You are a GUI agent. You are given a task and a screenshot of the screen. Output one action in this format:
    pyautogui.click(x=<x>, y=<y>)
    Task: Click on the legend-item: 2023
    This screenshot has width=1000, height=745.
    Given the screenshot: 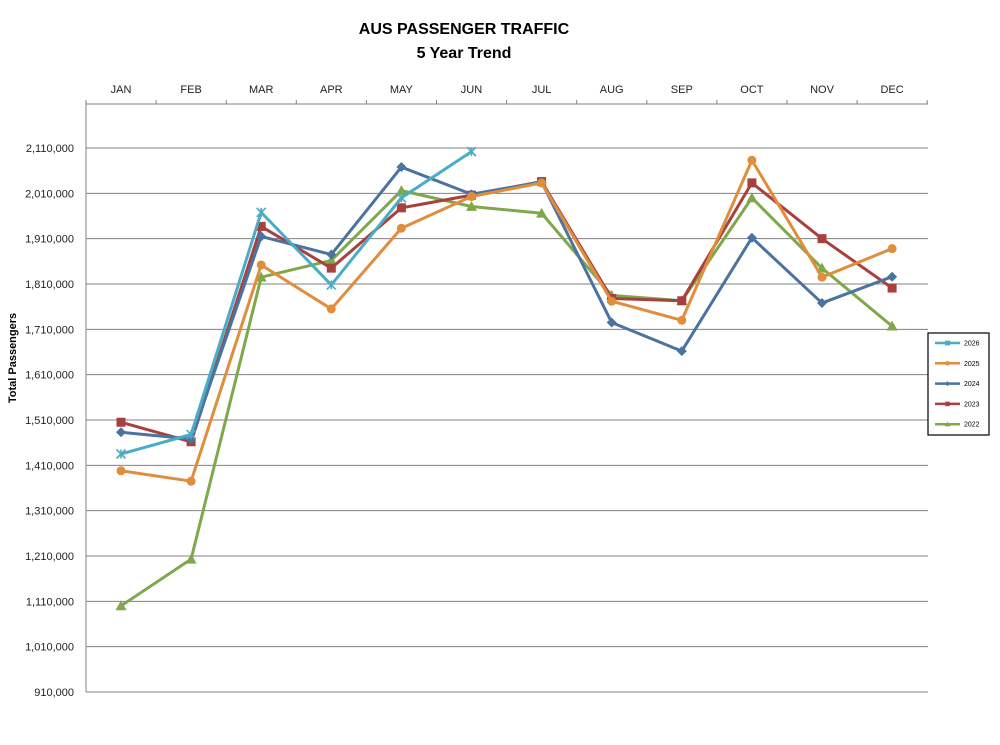 What is the action you would take?
    pyautogui.click(x=957, y=404)
    